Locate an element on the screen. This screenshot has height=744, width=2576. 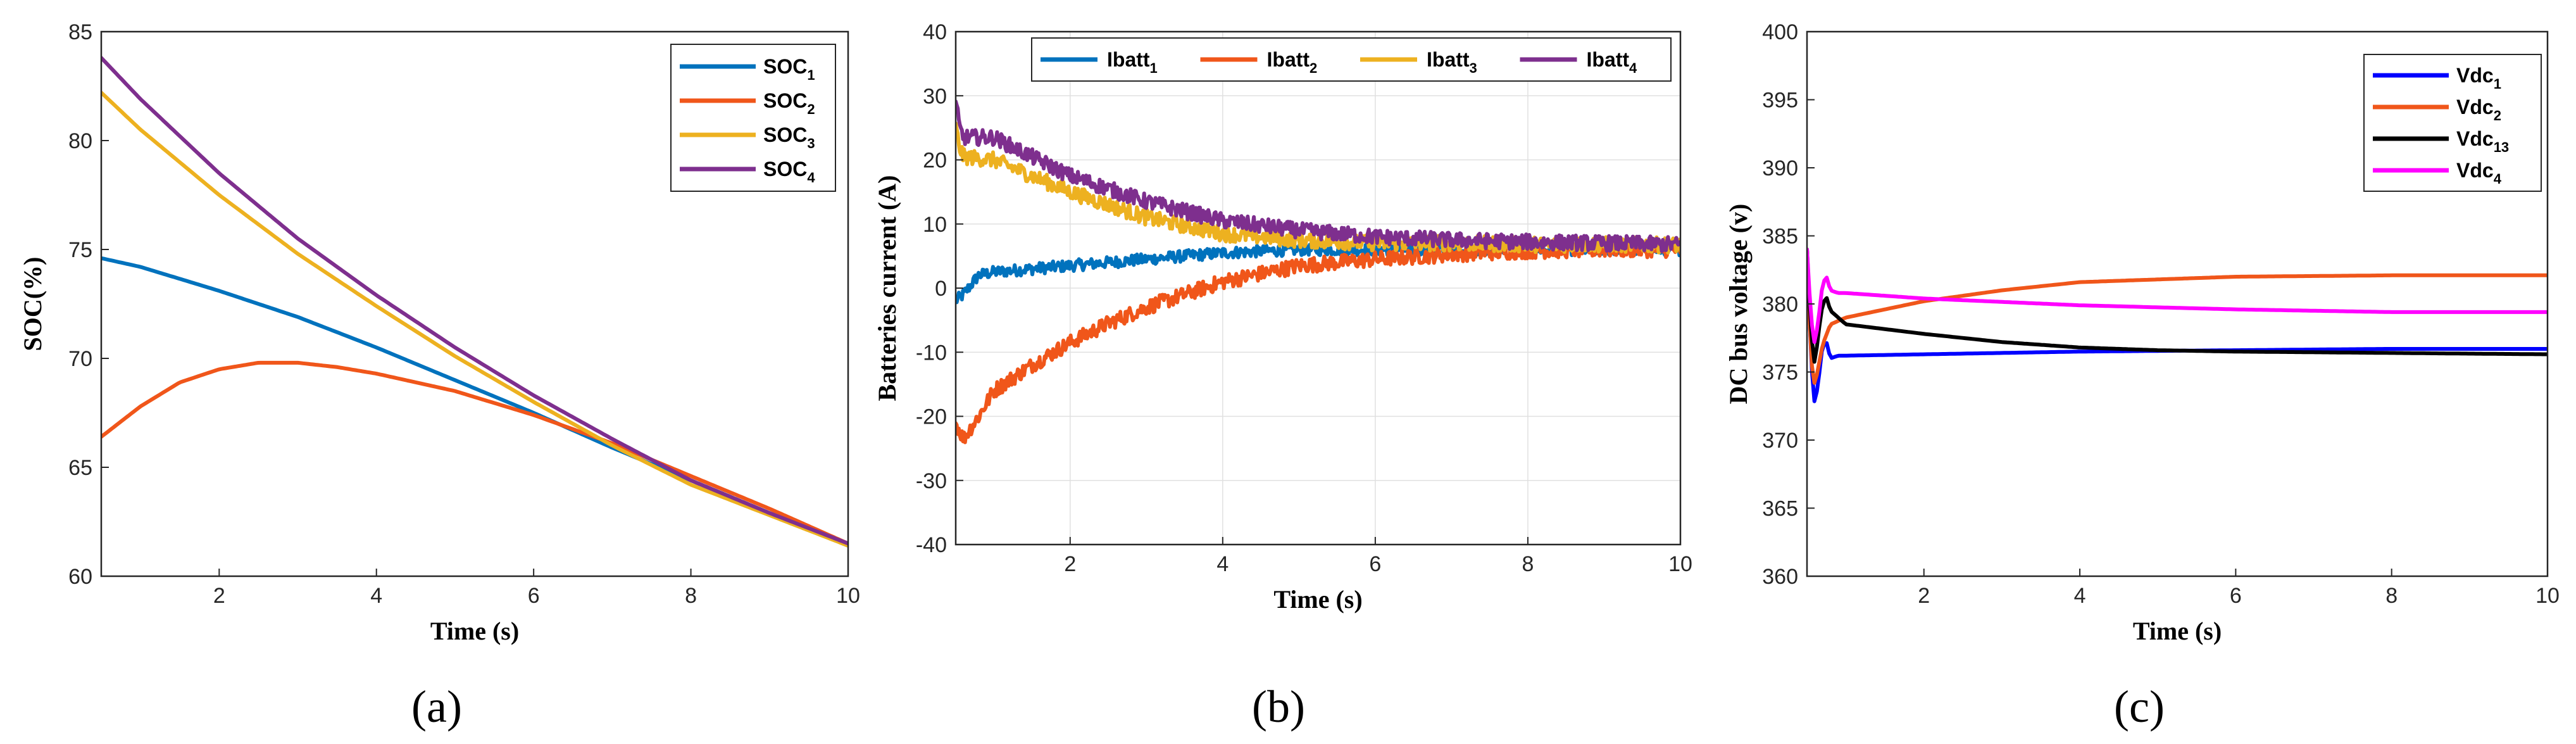
panel-label: (c) is located at coordinates (2139, 706).